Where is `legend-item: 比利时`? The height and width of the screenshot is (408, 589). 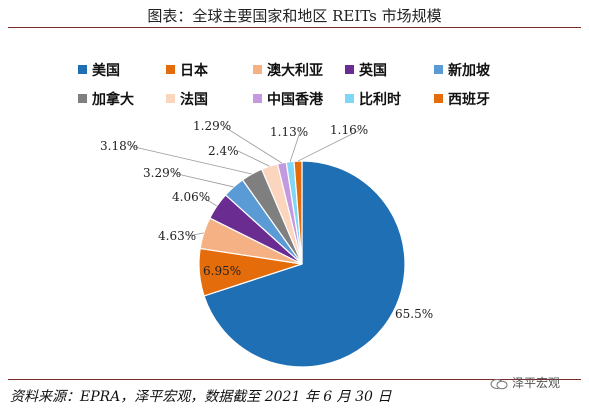 legend-item: 比利时 is located at coordinates (373, 99).